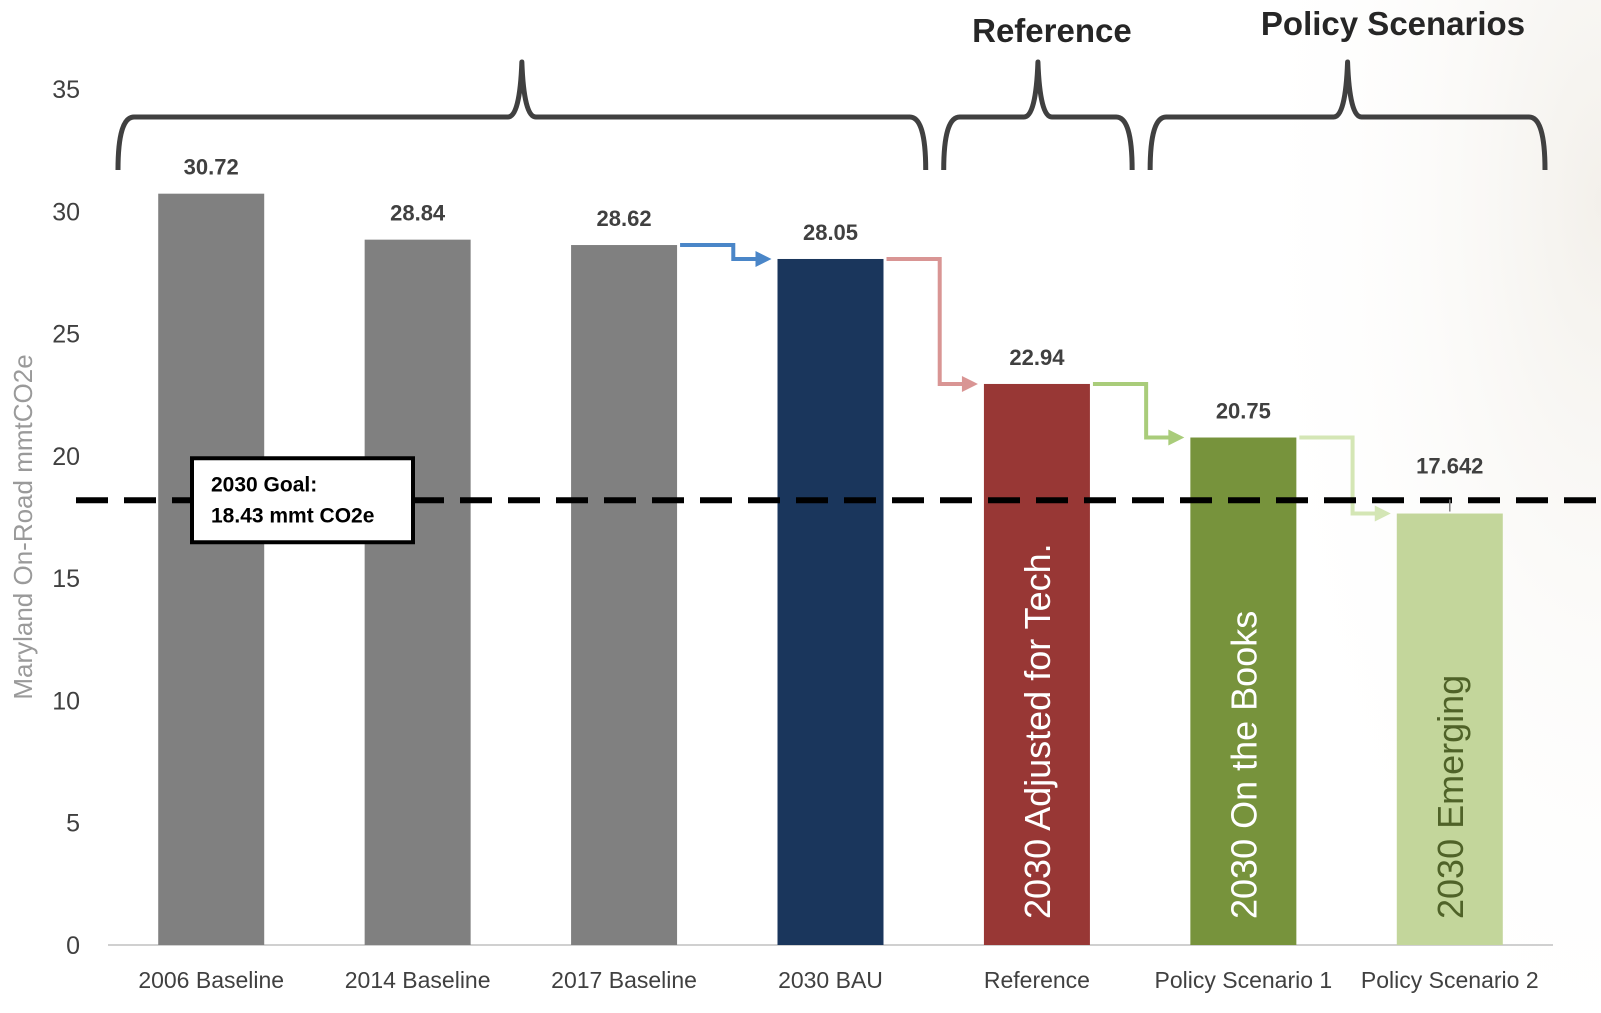 The image size is (1601, 1013). I want to click on y-tick-label: 15, so click(66, 579).